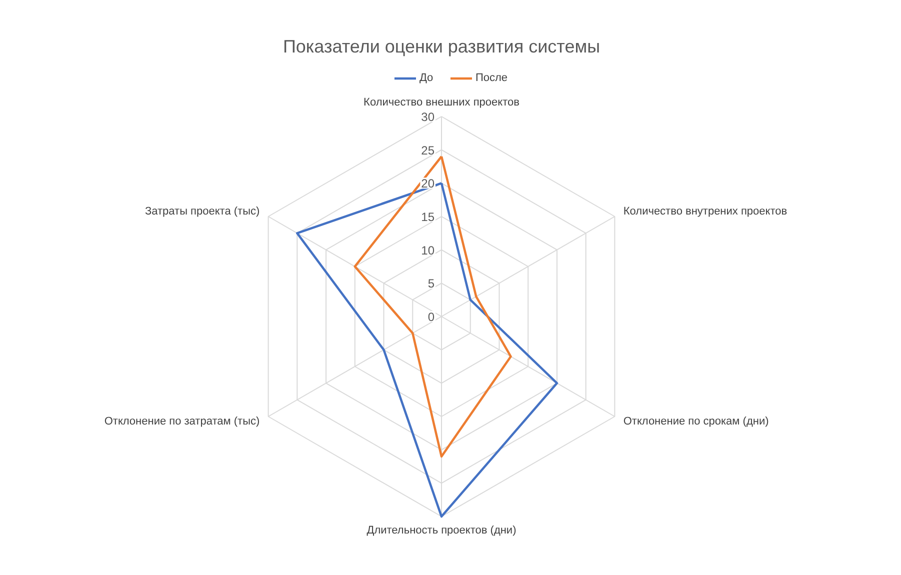  I want to click on y-tick-label: 25, so click(428, 150).